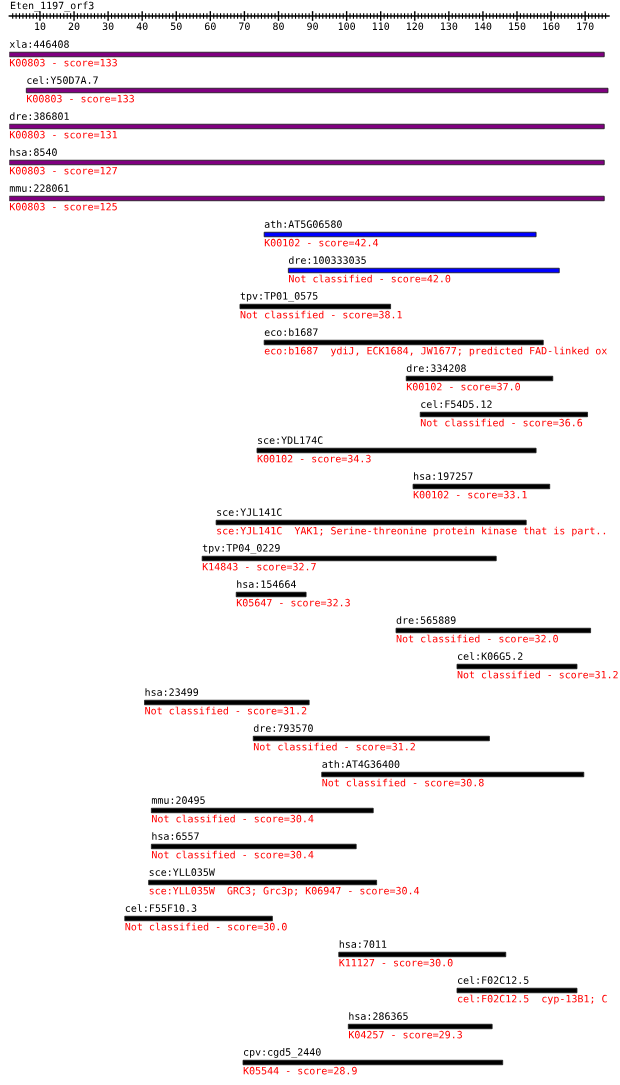 The image size is (620, 1085). What do you see at coordinates (470, 494) in the screenshot?
I see `annotation: K00102 - score=33.1` at bounding box center [470, 494].